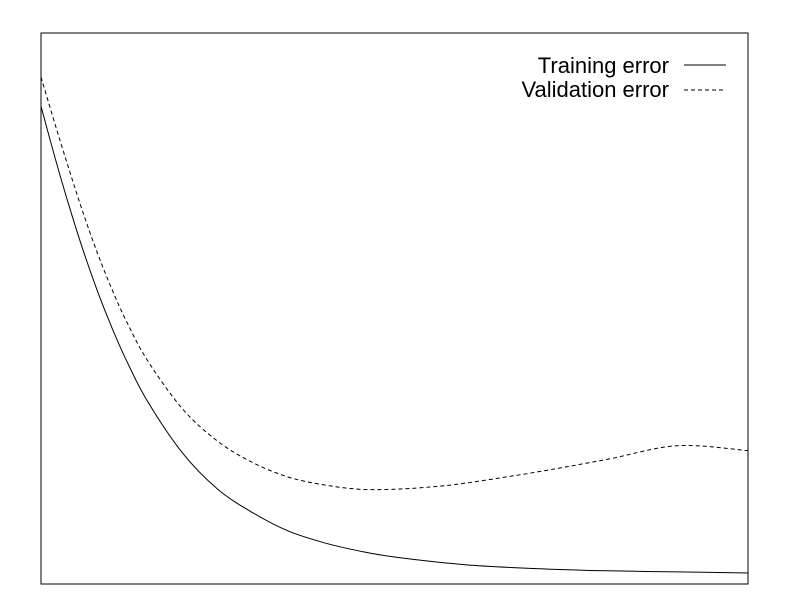 The image size is (800, 612). What do you see at coordinates (595, 89) in the screenshot?
I see `legend-label-validation: Validation error` at bounding box center [595, 89].